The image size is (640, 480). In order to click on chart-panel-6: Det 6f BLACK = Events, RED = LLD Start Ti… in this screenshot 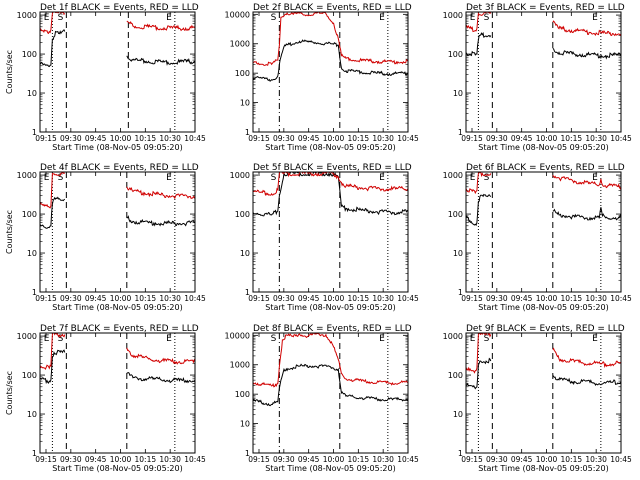, I will do `click(537, 237)`.